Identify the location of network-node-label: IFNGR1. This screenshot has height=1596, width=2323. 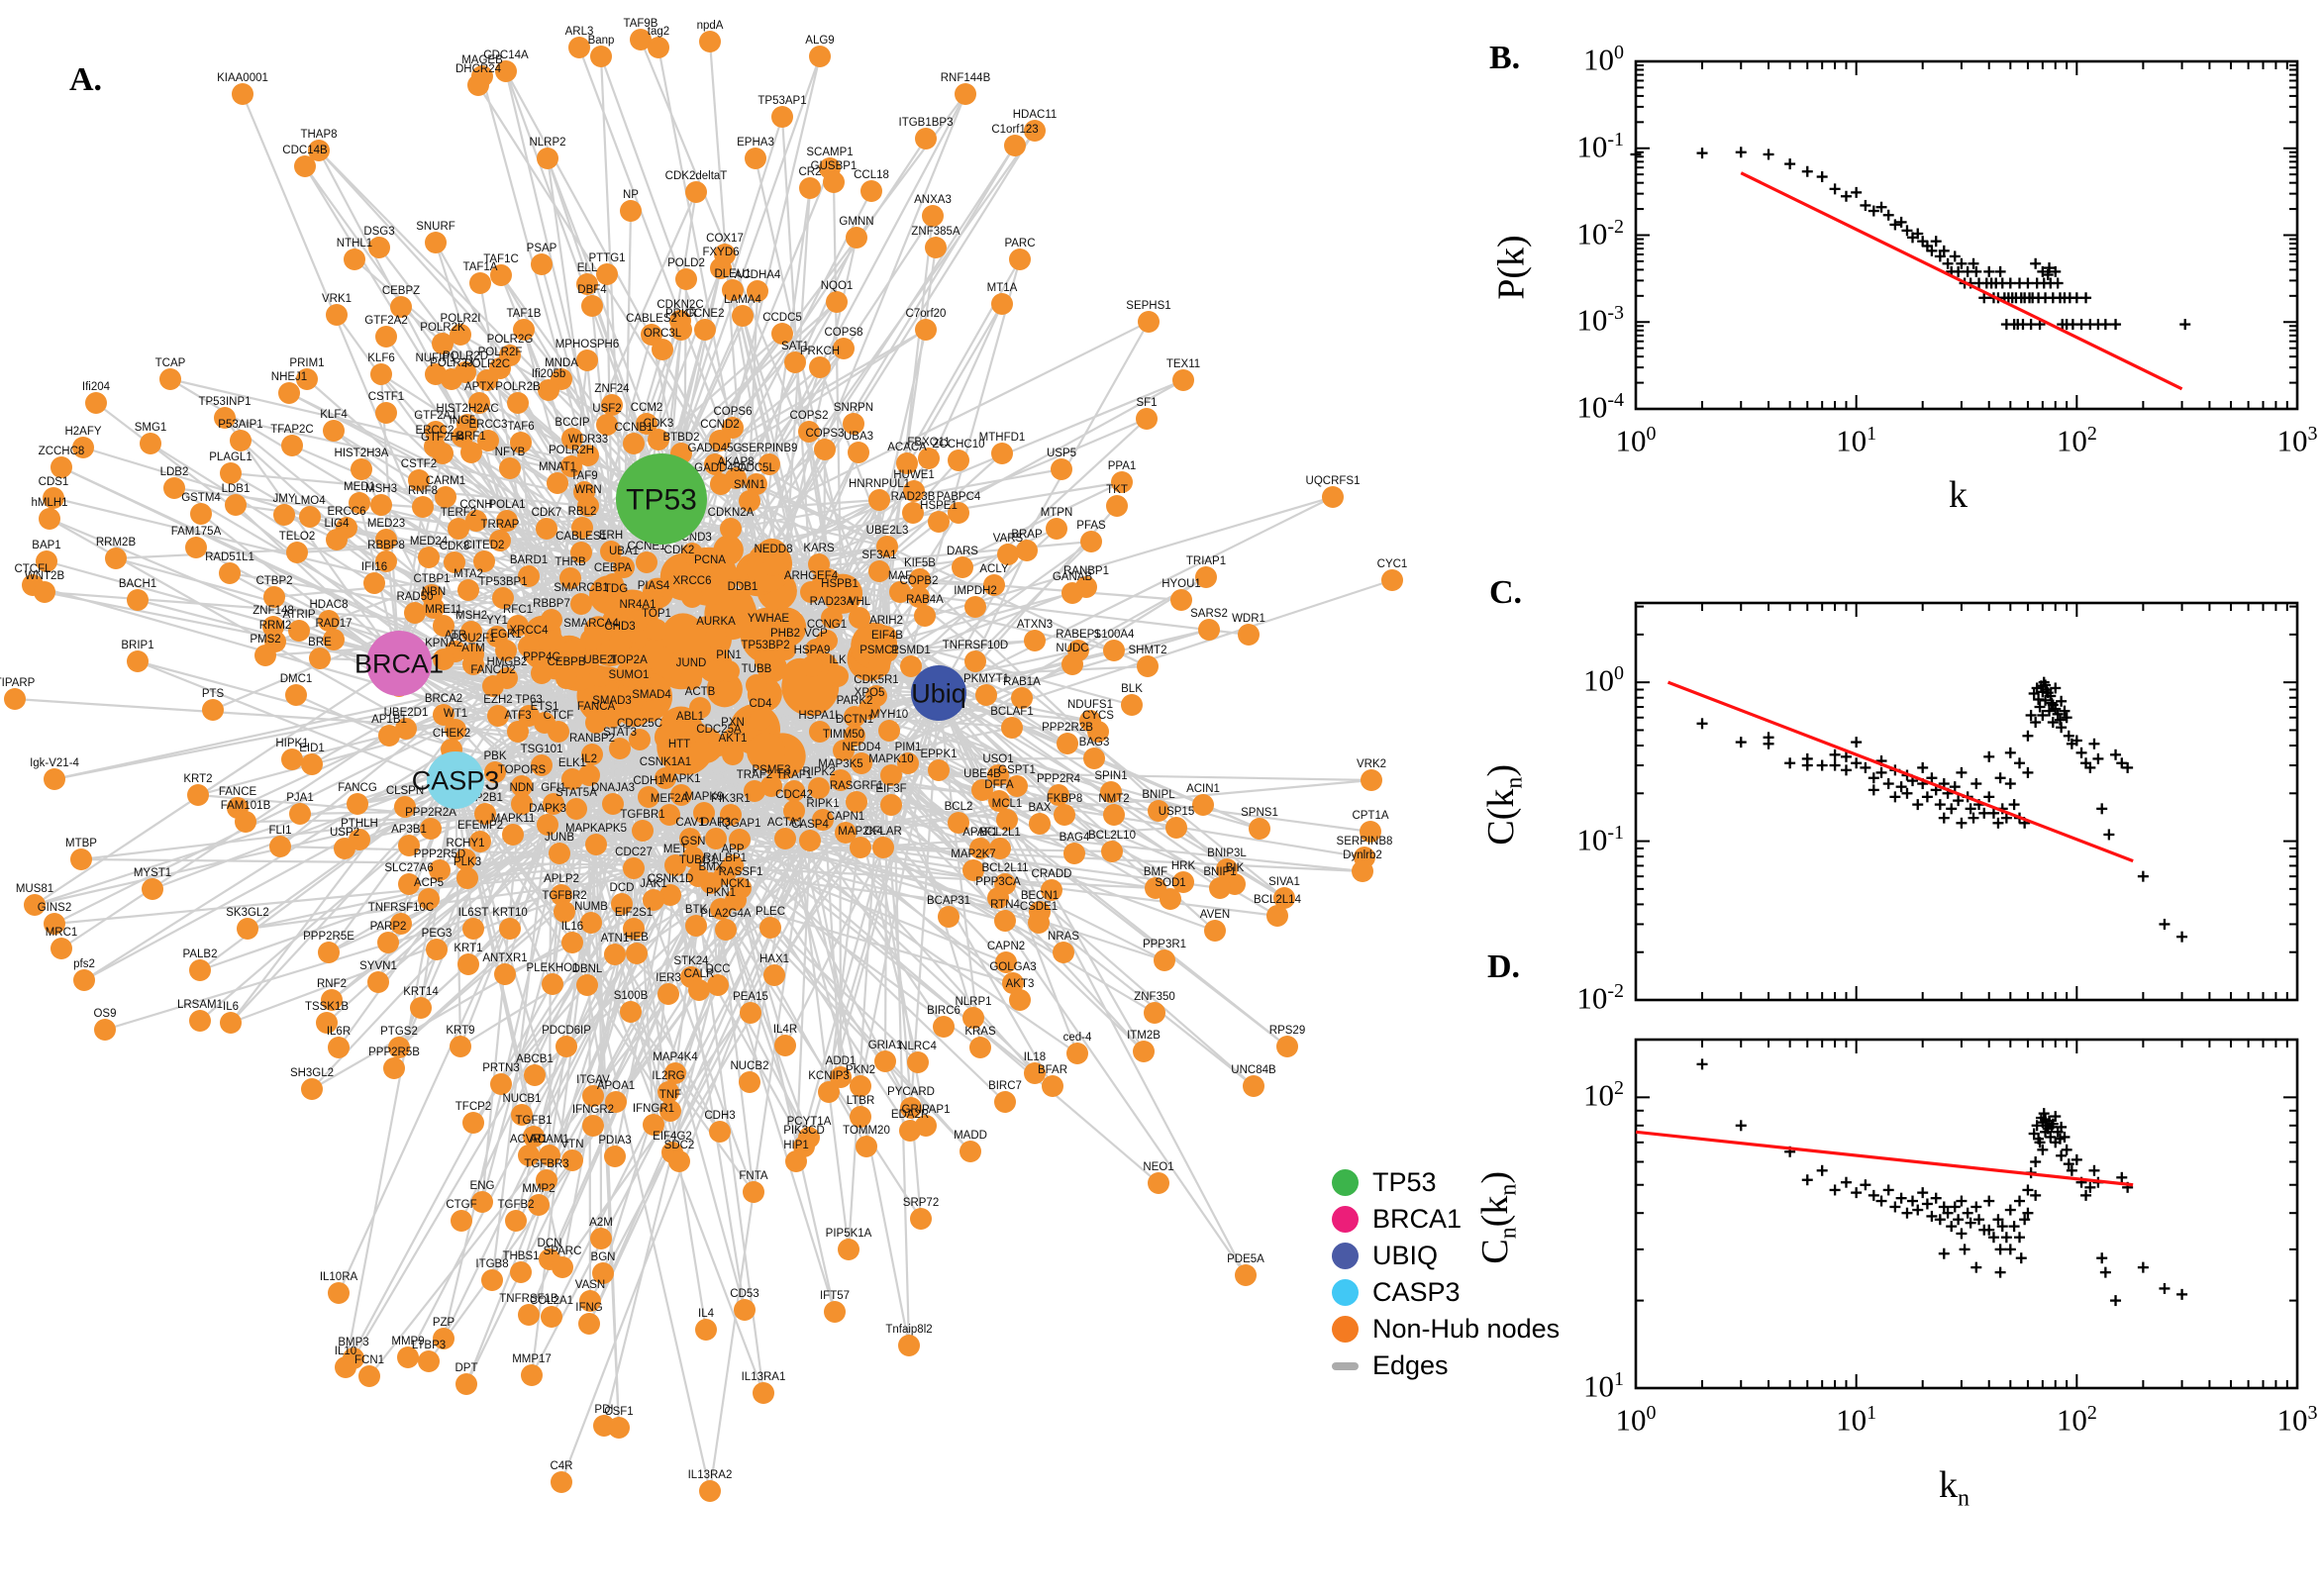
(653, 1109).